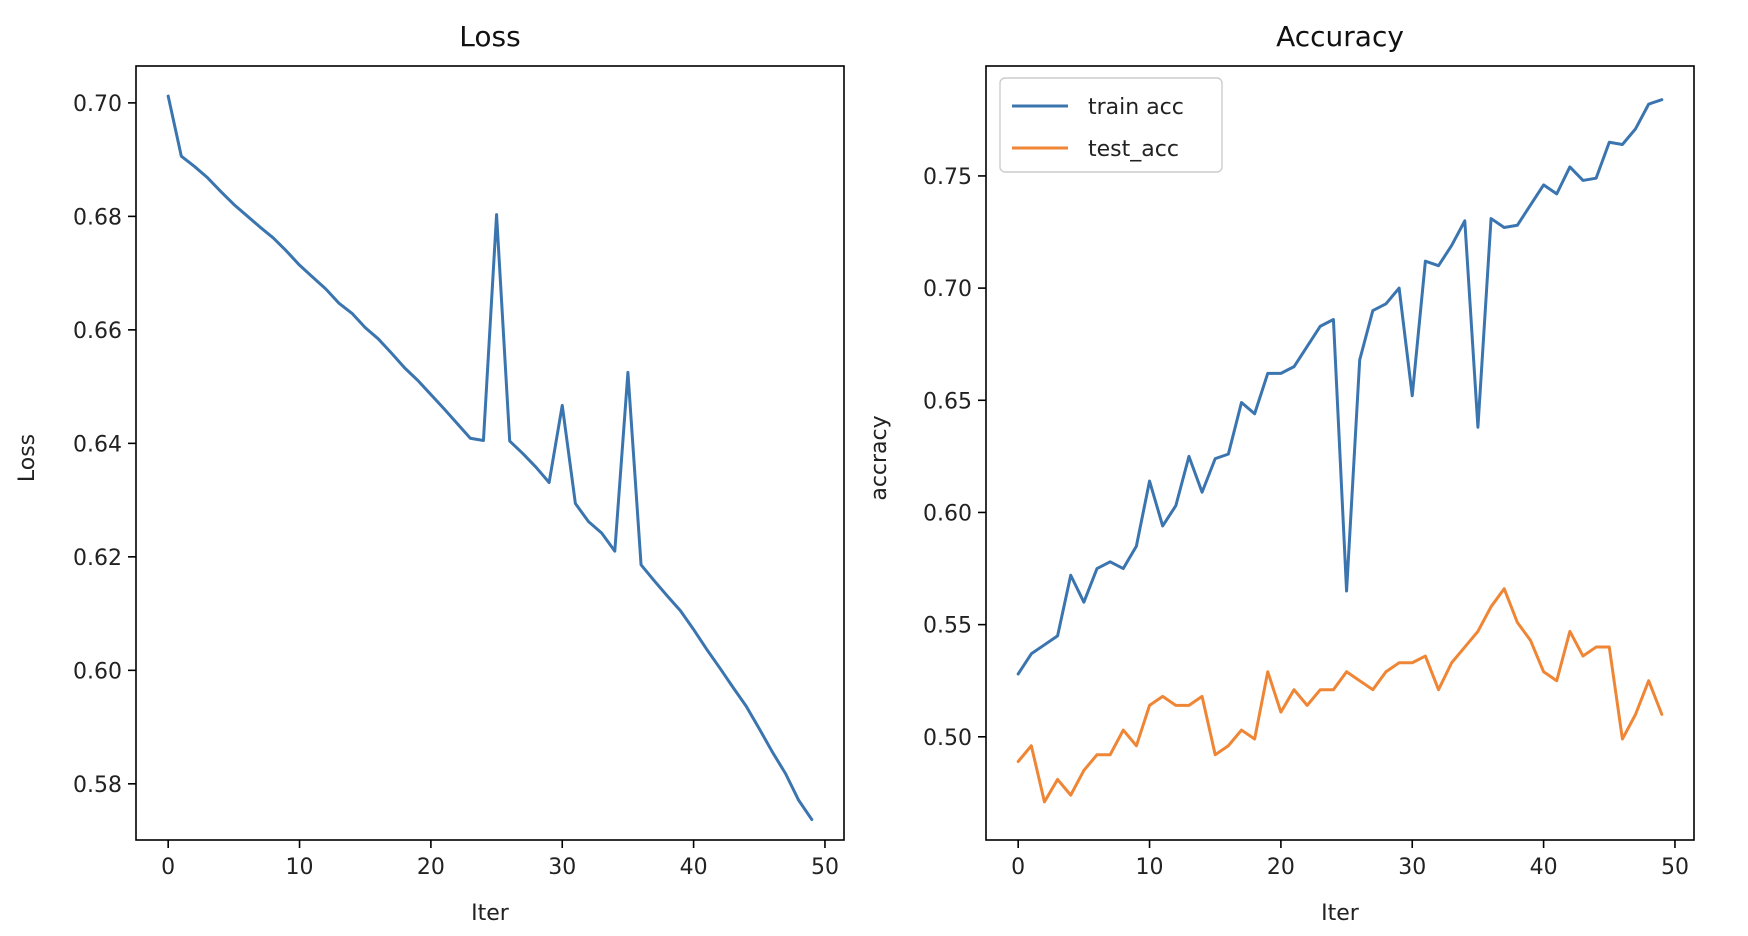  Describe the element at coordinates (825, 867) in the screenshot. I see `loss-x-tick-label: 50` at that location.